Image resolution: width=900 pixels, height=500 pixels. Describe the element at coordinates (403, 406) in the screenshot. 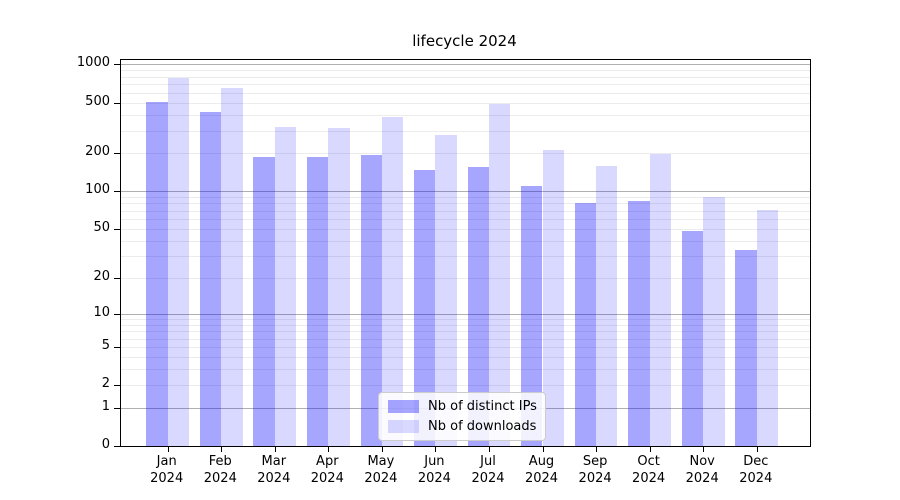

I see `legend-swatch-distinct-ips` at that location.